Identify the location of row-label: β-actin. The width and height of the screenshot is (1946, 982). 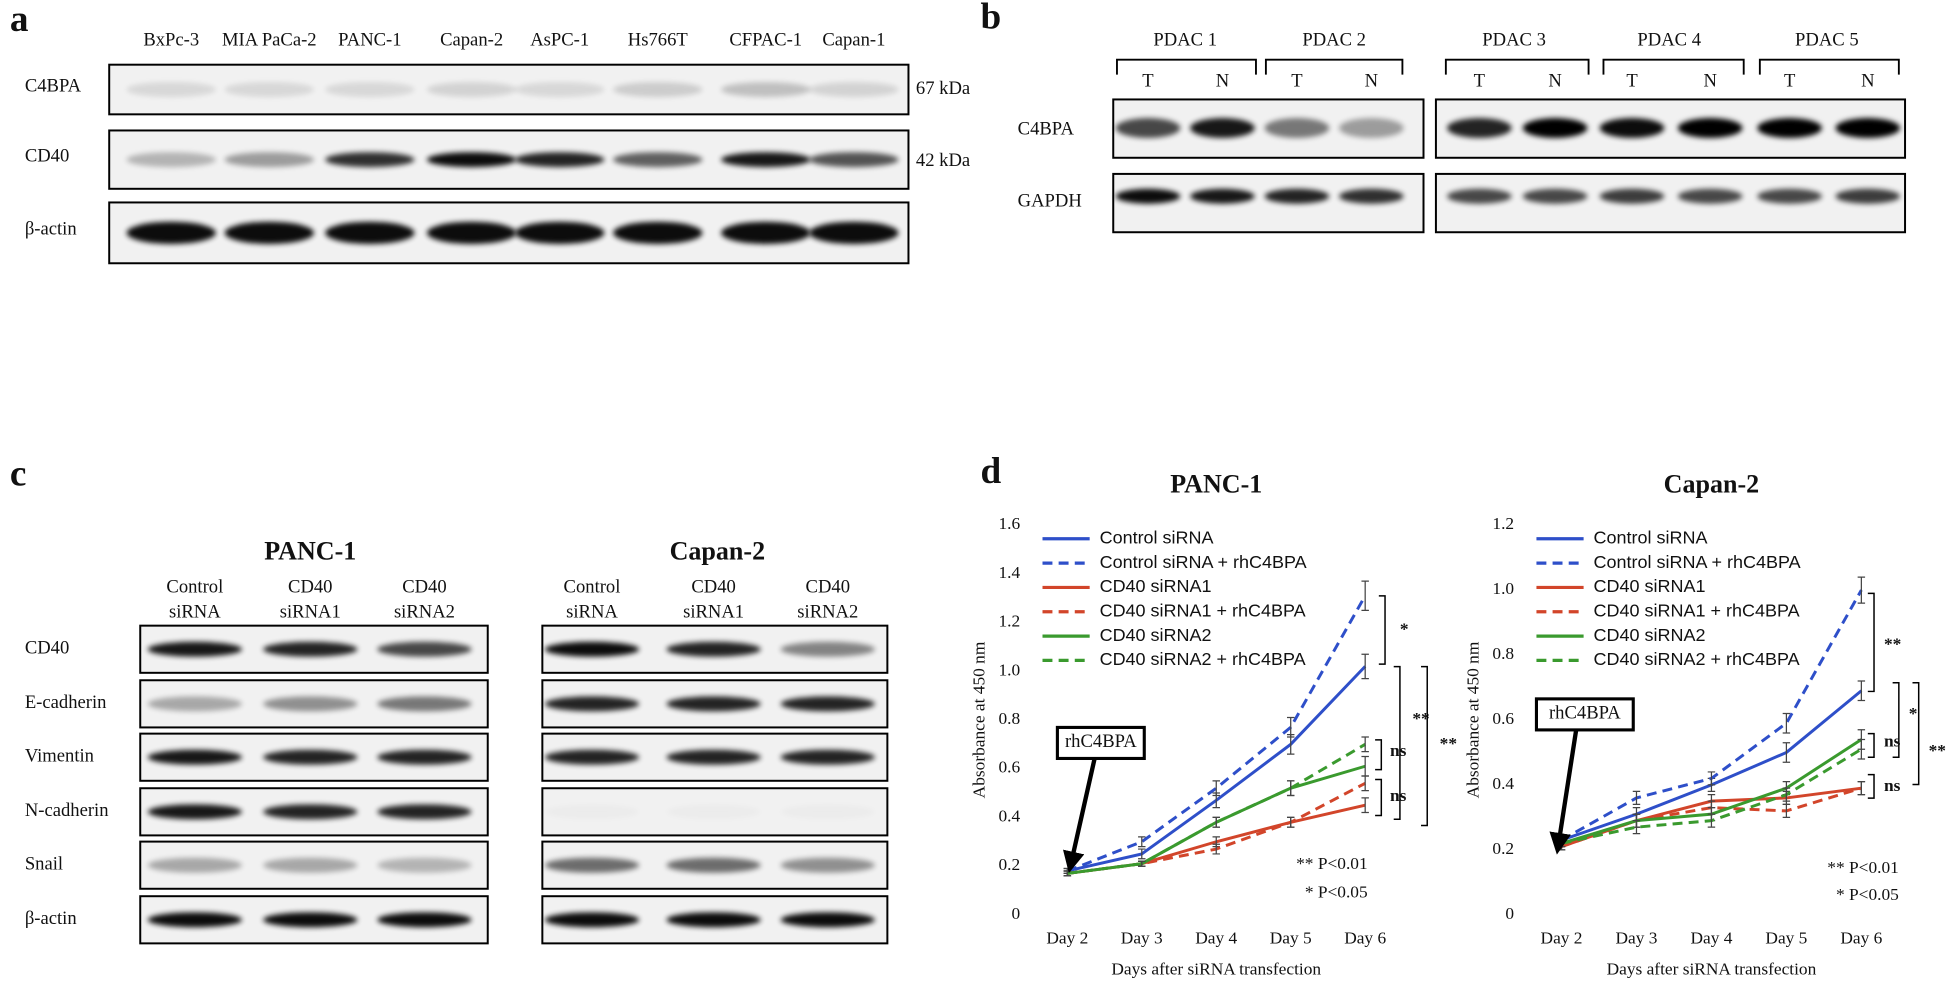
(51, 918).